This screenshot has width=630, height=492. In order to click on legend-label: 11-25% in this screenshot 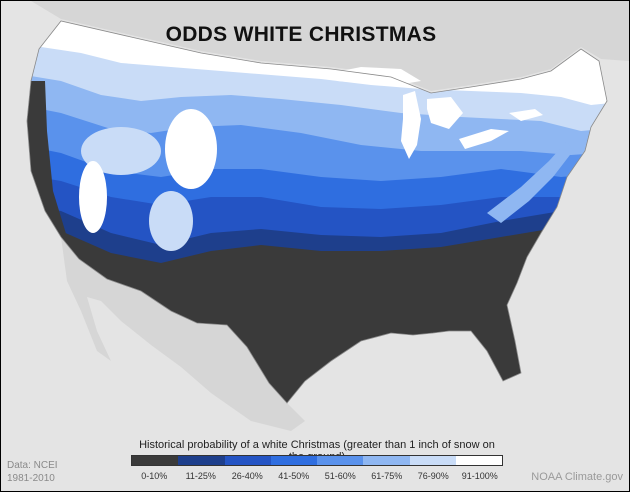, I will do `click(200, 476)`.